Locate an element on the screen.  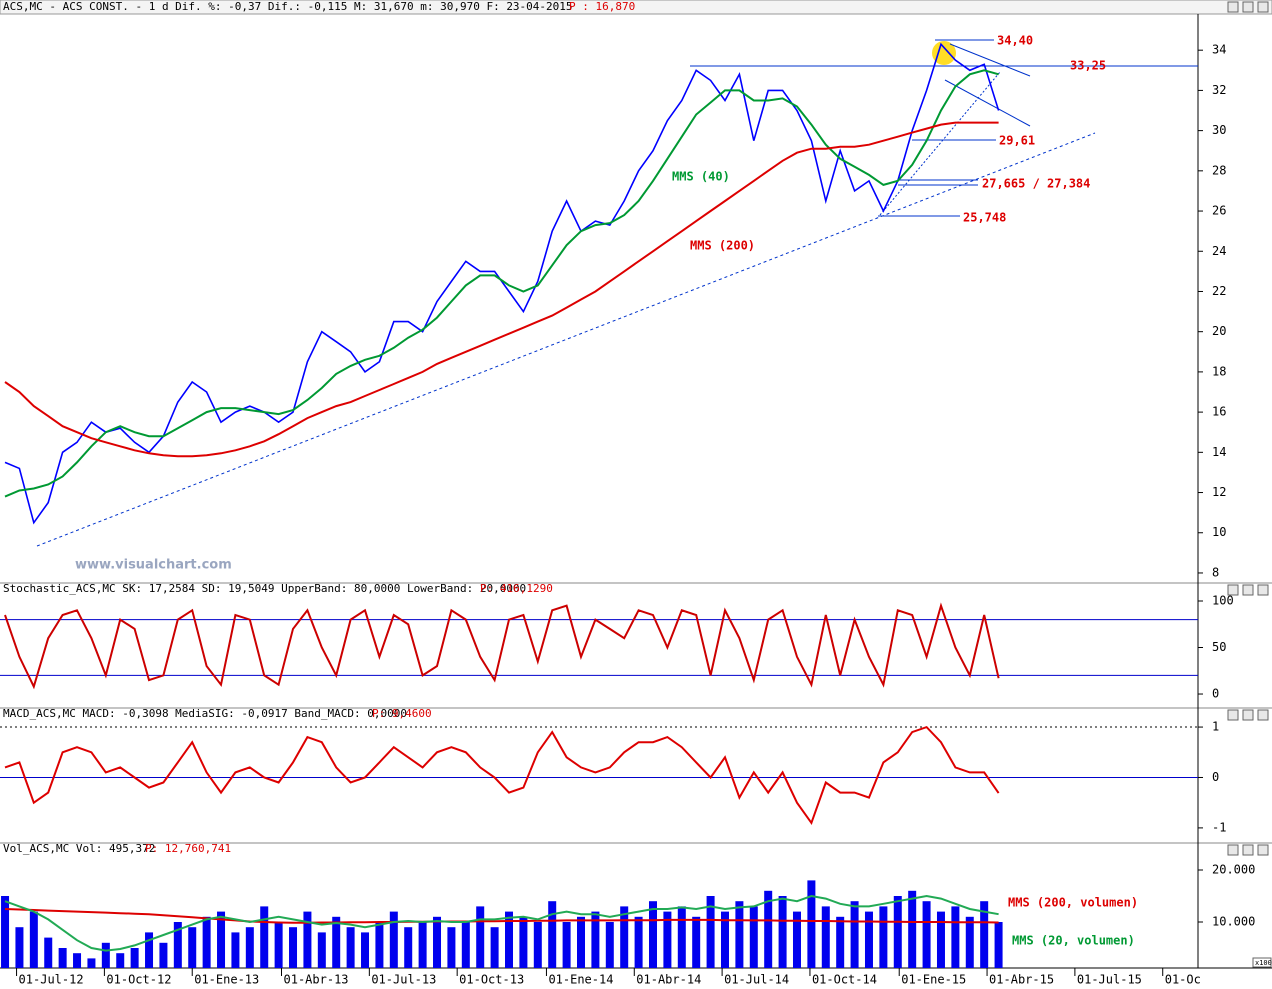
annotation: 27,665 / 27,384 is located at coordinates (1036, 184).